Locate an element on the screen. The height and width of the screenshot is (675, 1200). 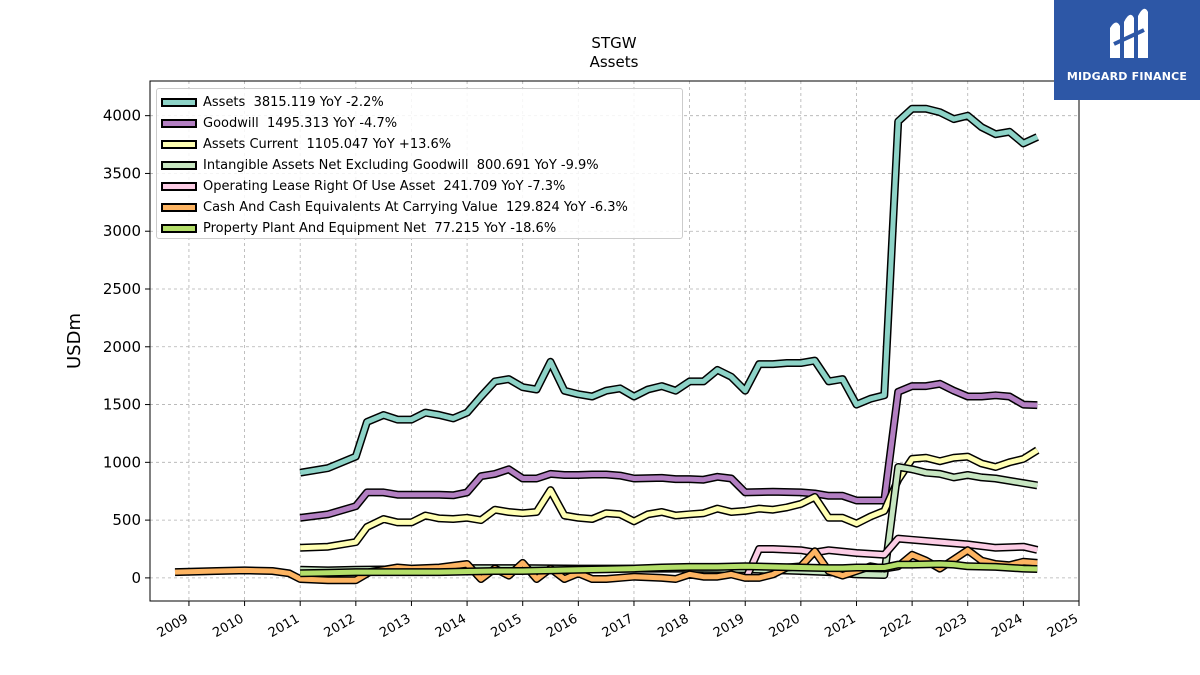
midgard-m-logo-icon is located at coordinates (1129, 33).